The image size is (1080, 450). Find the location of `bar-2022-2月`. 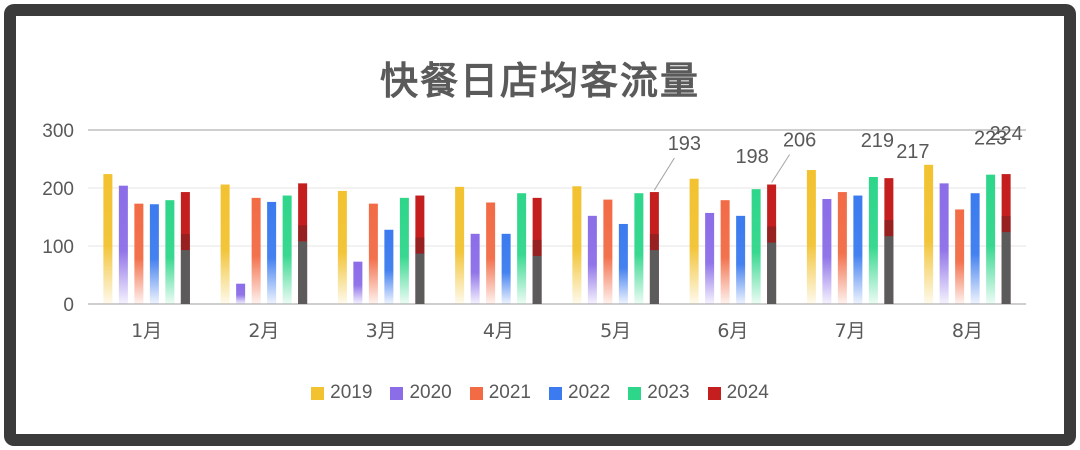

bar-2022-2月 is located at coordinates (272, 252).